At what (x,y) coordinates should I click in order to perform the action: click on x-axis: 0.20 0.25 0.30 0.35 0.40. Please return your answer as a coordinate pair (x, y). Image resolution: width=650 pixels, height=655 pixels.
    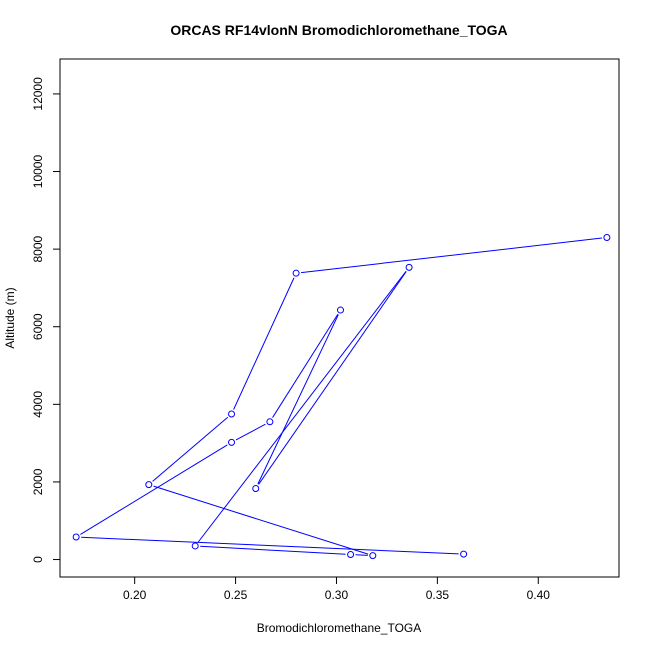
    Looking at the image, I should click on (337, 589).